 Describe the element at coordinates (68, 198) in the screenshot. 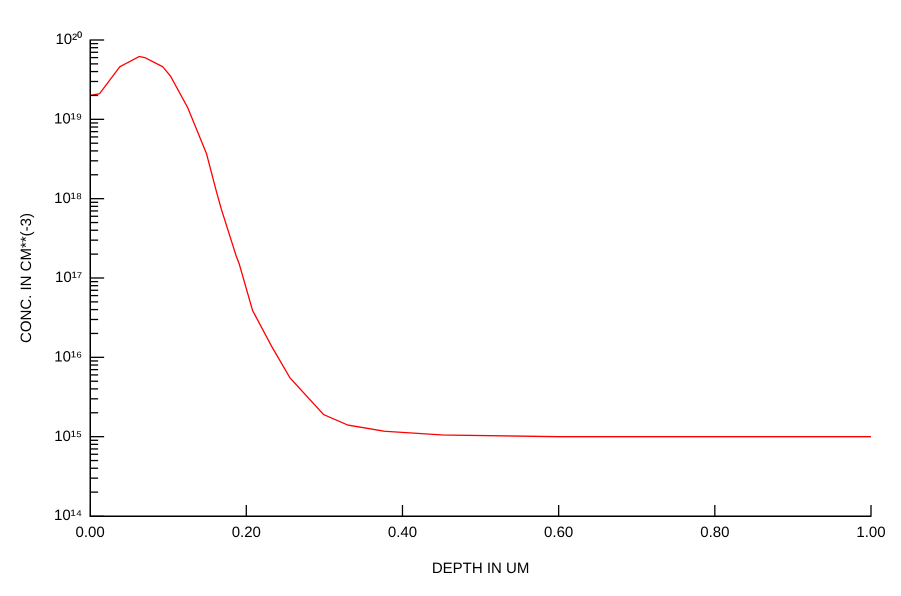

I see `y-tick-label: 10¹⁸` at that location.